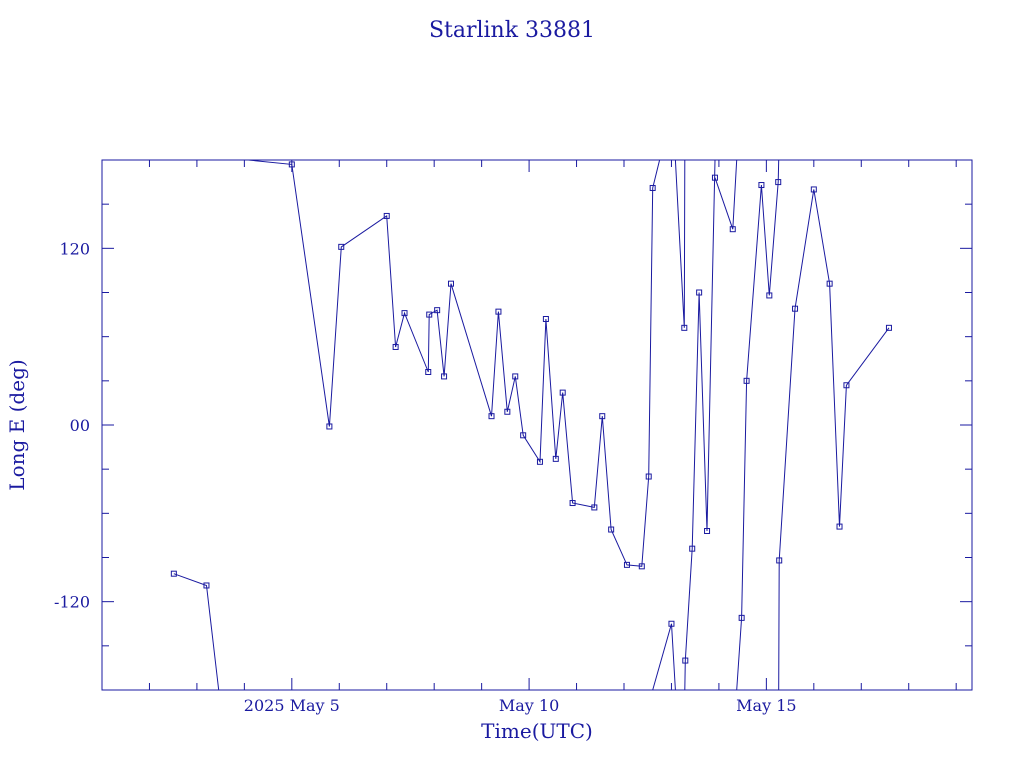  What do you see at coordinates (537, 731) in the screenshot?
I see `x-axis-label: Time(UTC)` at bounding box center [537, 731].